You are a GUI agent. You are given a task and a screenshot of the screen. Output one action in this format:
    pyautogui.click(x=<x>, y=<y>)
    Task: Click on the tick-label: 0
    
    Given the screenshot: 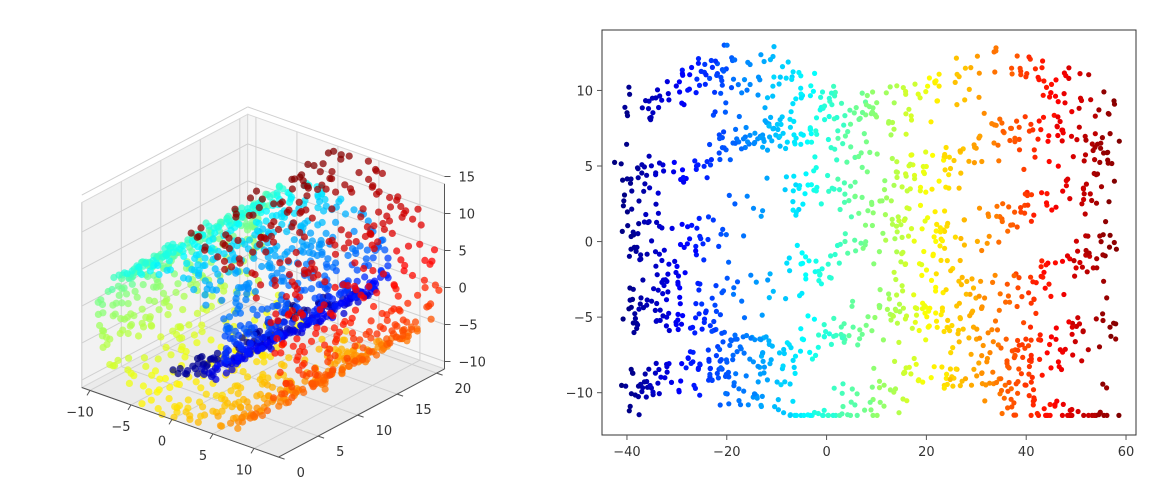 What is the action you would take?
    pyautogui.click(x=589, y=243)
    